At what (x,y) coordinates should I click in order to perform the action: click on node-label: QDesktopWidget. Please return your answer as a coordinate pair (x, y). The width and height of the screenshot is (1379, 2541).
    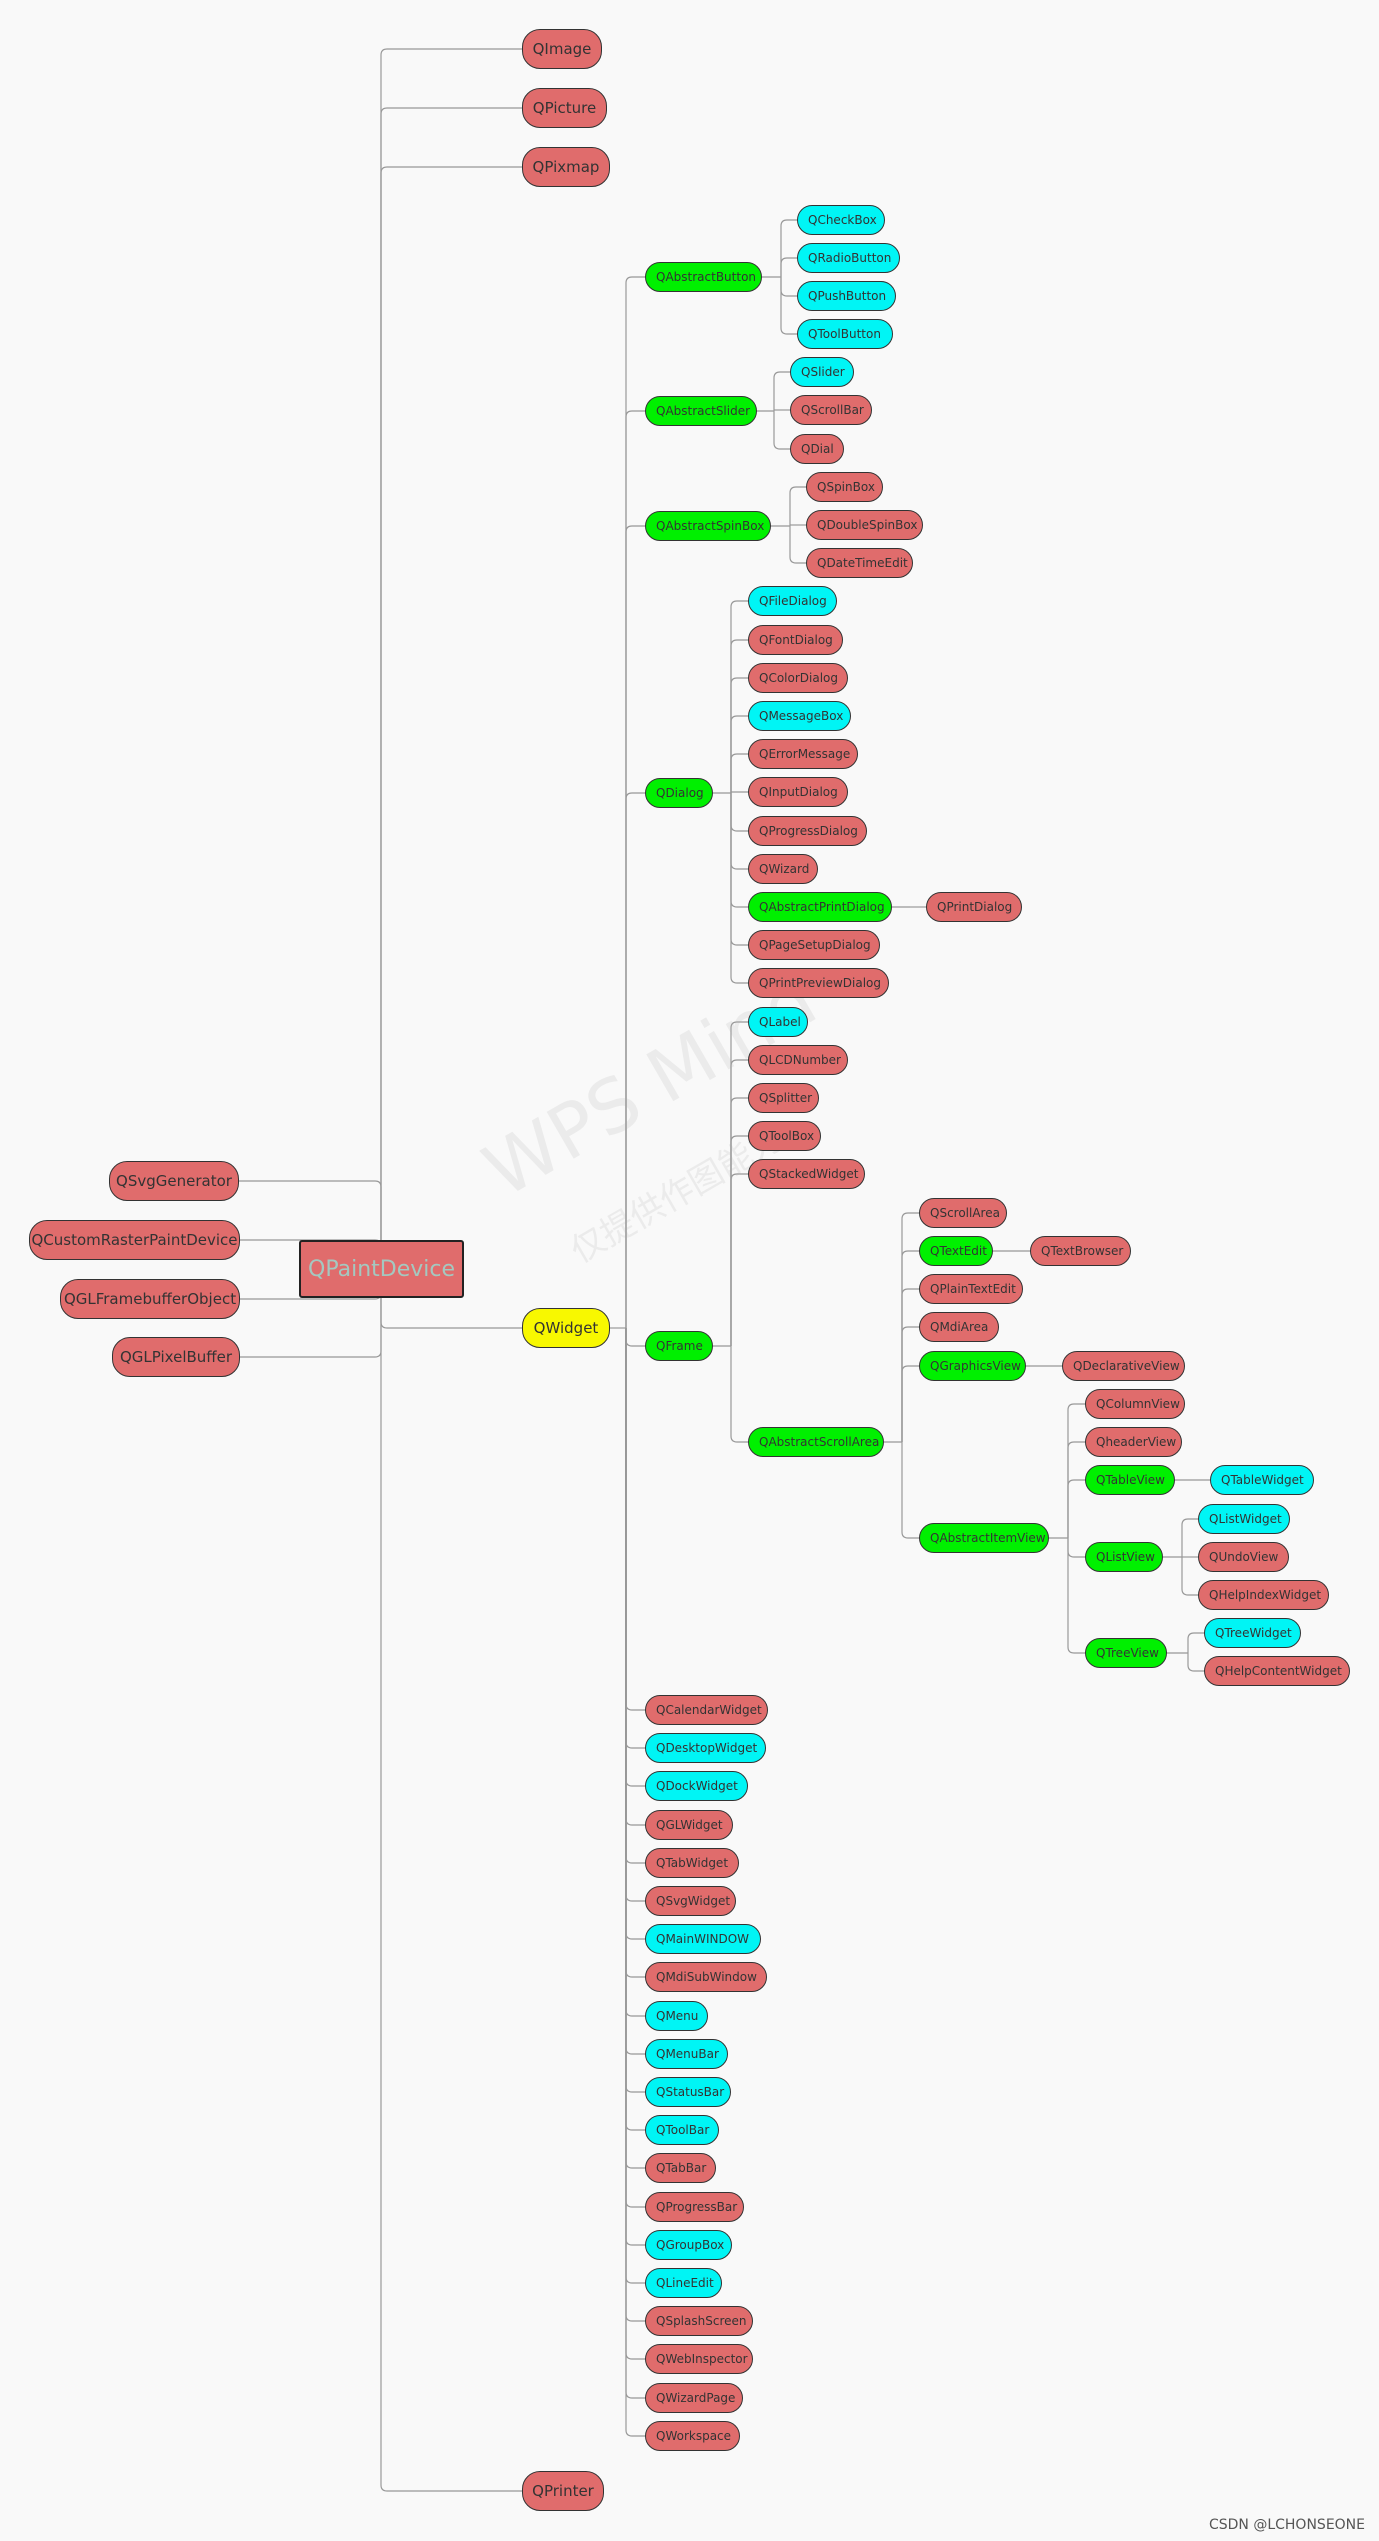
    Looking at the image, I should click on (707, 1748).